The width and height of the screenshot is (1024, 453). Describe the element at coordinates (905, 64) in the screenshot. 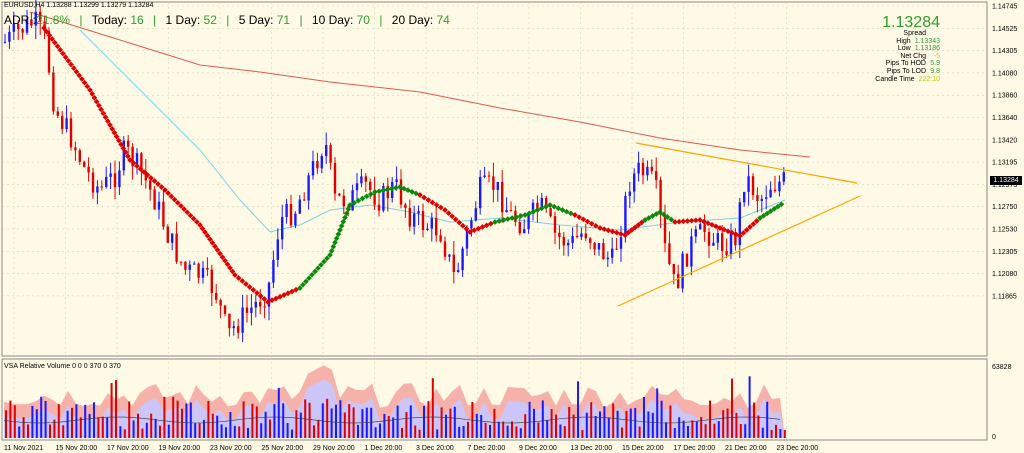

I see `hod-label: Pips To HOD` at that location.